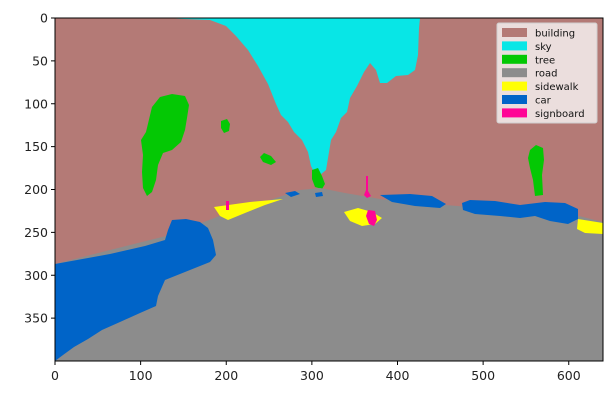 This screenshot has width=614, height=400. I want to click on y-tick-label: 300, so click(36, 275).